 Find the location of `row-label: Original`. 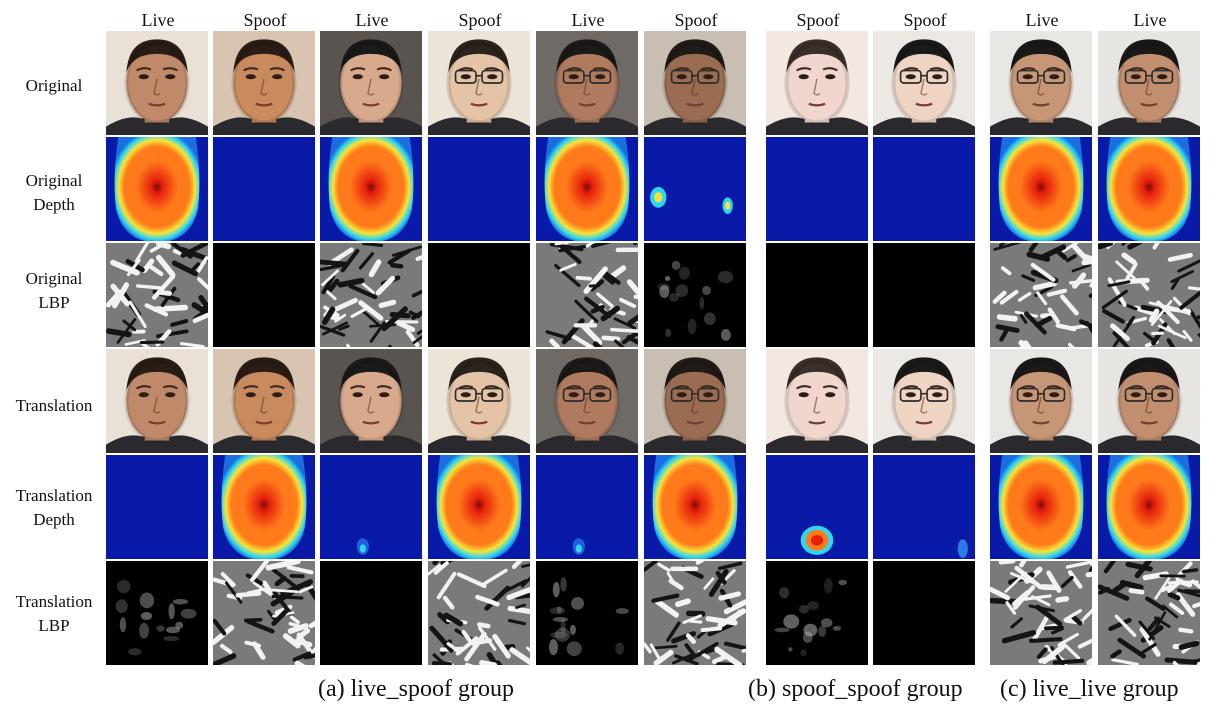

row-label: Original is located at coordinates (54, 85).